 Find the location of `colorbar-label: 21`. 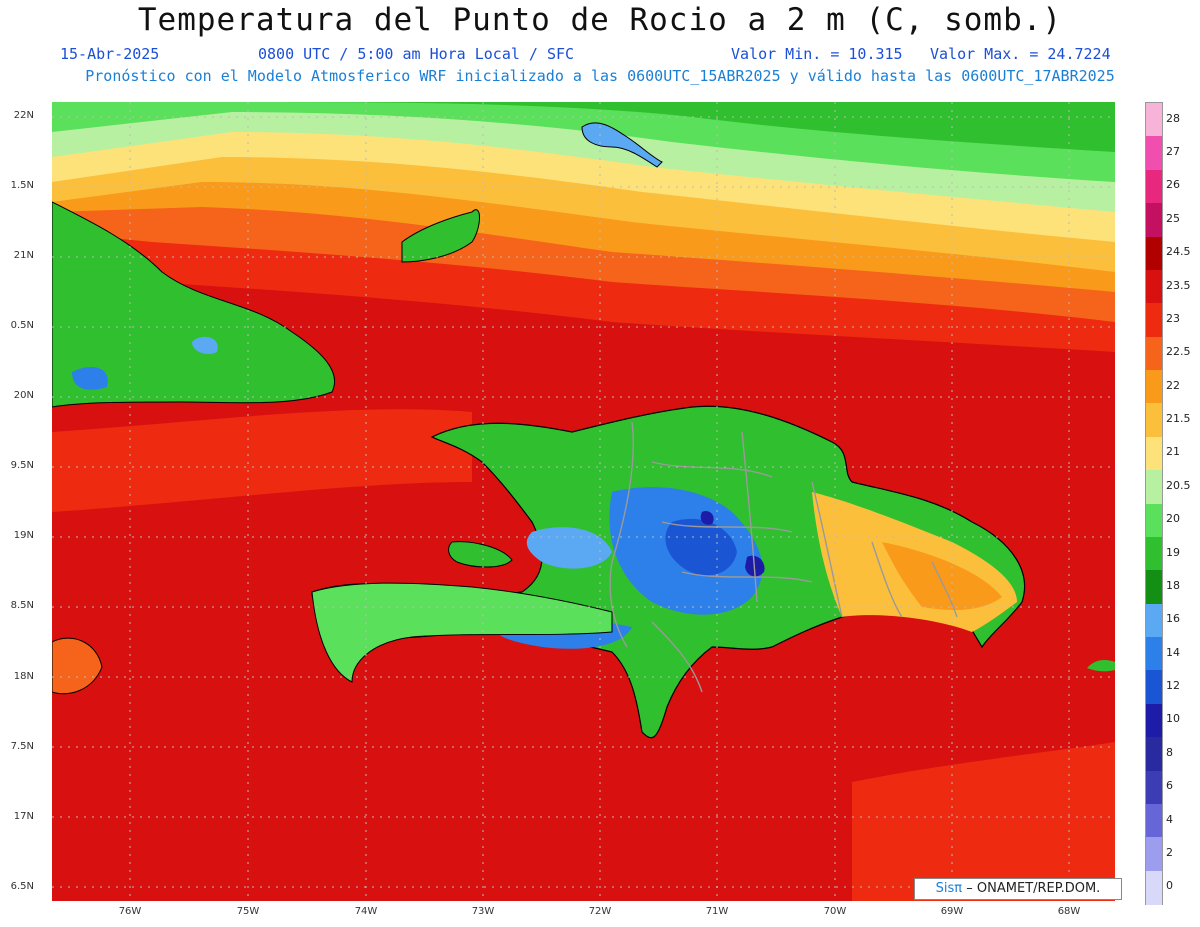

colorbar-label: 21 is located at coordinates (1173, 452).